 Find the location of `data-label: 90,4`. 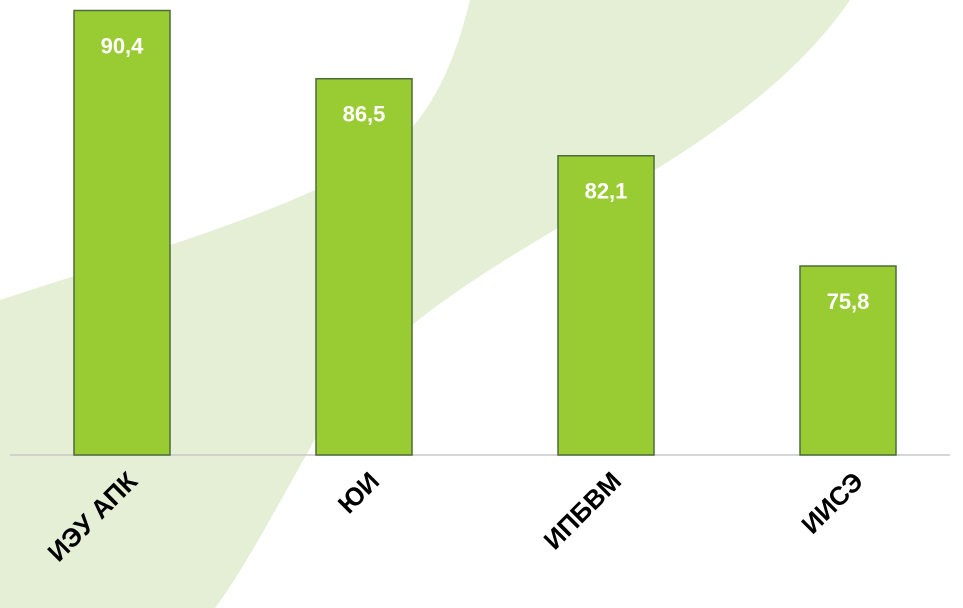

data-label: 90,4 is located at coordinates (123, 45).